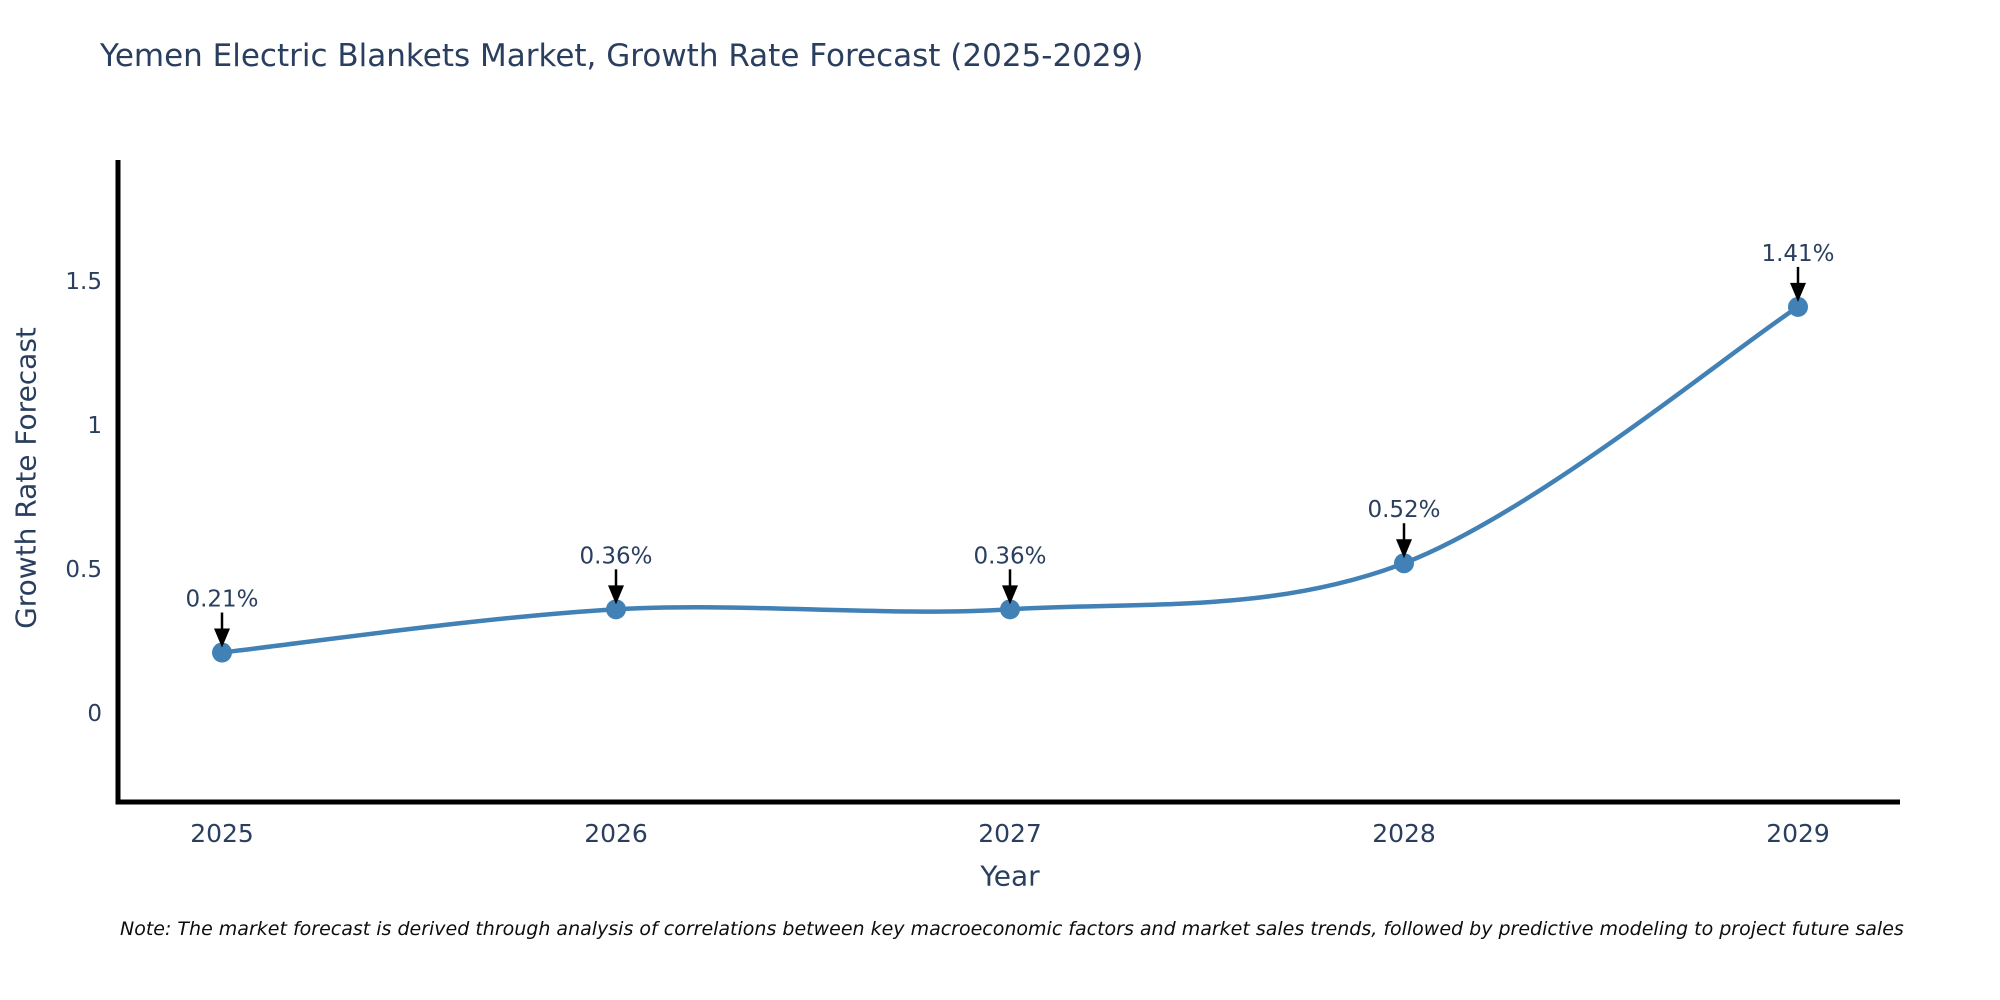 The image size is (2000, 1000). What do you see at coordinates (1404, 833) in the screenshot?
I see `x-tick-label: 2028` at bounding box center [1404, 833].